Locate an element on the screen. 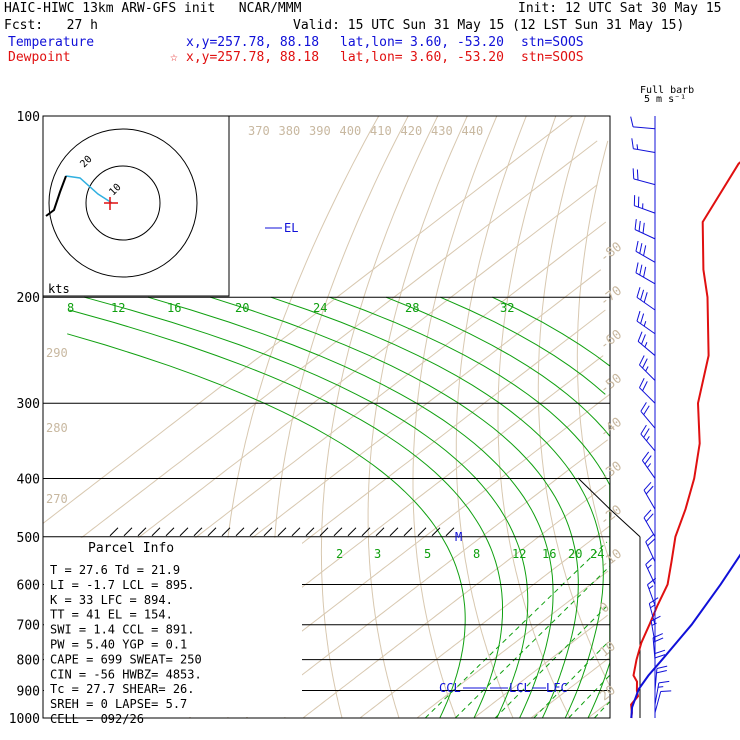  lcl-label: LCL is located at coordinates (520, 688).